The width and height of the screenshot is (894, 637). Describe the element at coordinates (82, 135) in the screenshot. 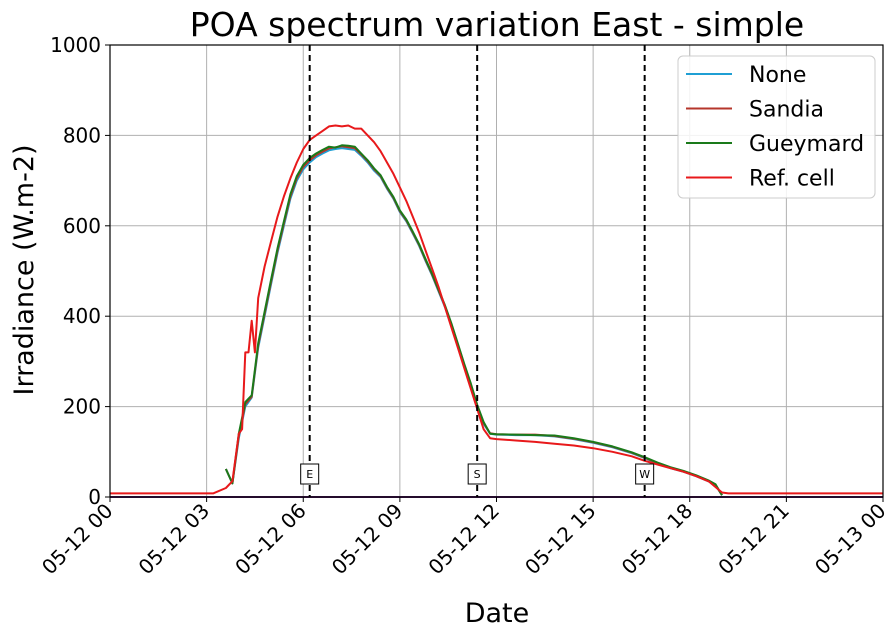

I see `y-tick-label: 800` at that location.